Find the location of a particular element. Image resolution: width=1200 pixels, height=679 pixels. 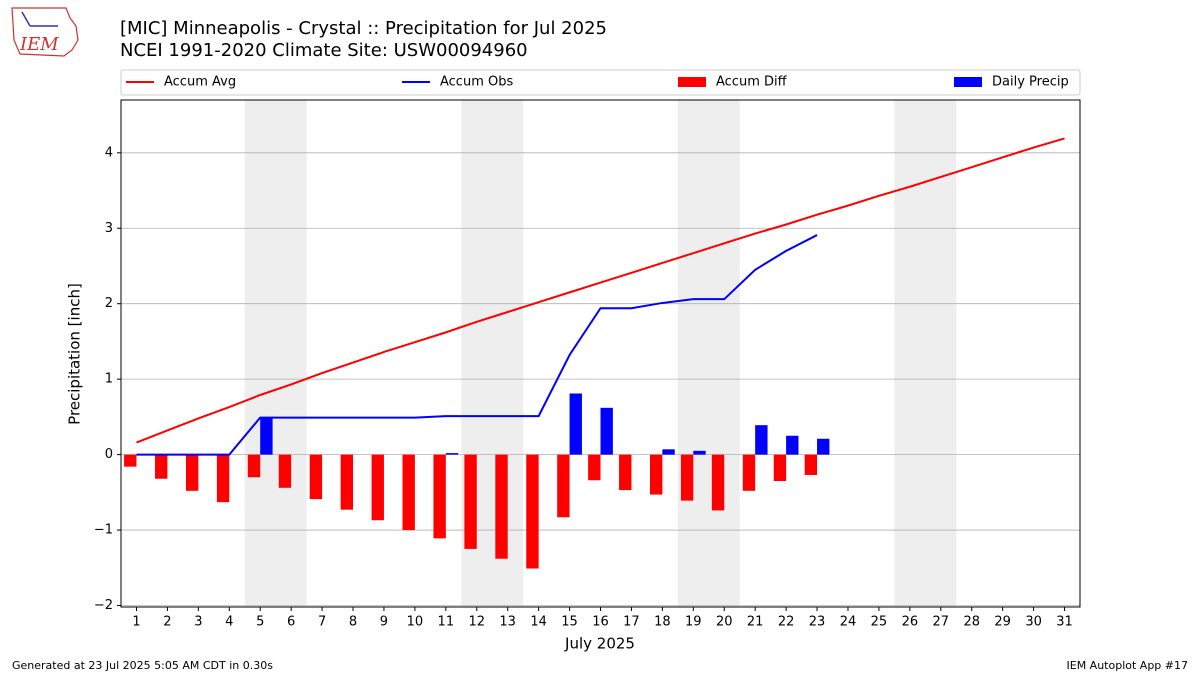

x-tick-label: 23 is located at coordinates (817, 622).